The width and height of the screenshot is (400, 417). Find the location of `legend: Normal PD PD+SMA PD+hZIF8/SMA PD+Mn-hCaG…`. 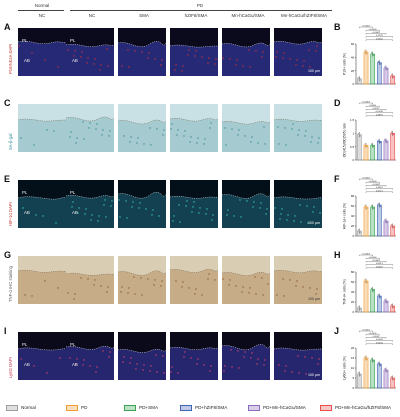

legend: Normal PD PD+SMA PD+hZIF8/SMA PD+Mn-hCaG… is located at coordinates (200, 409).